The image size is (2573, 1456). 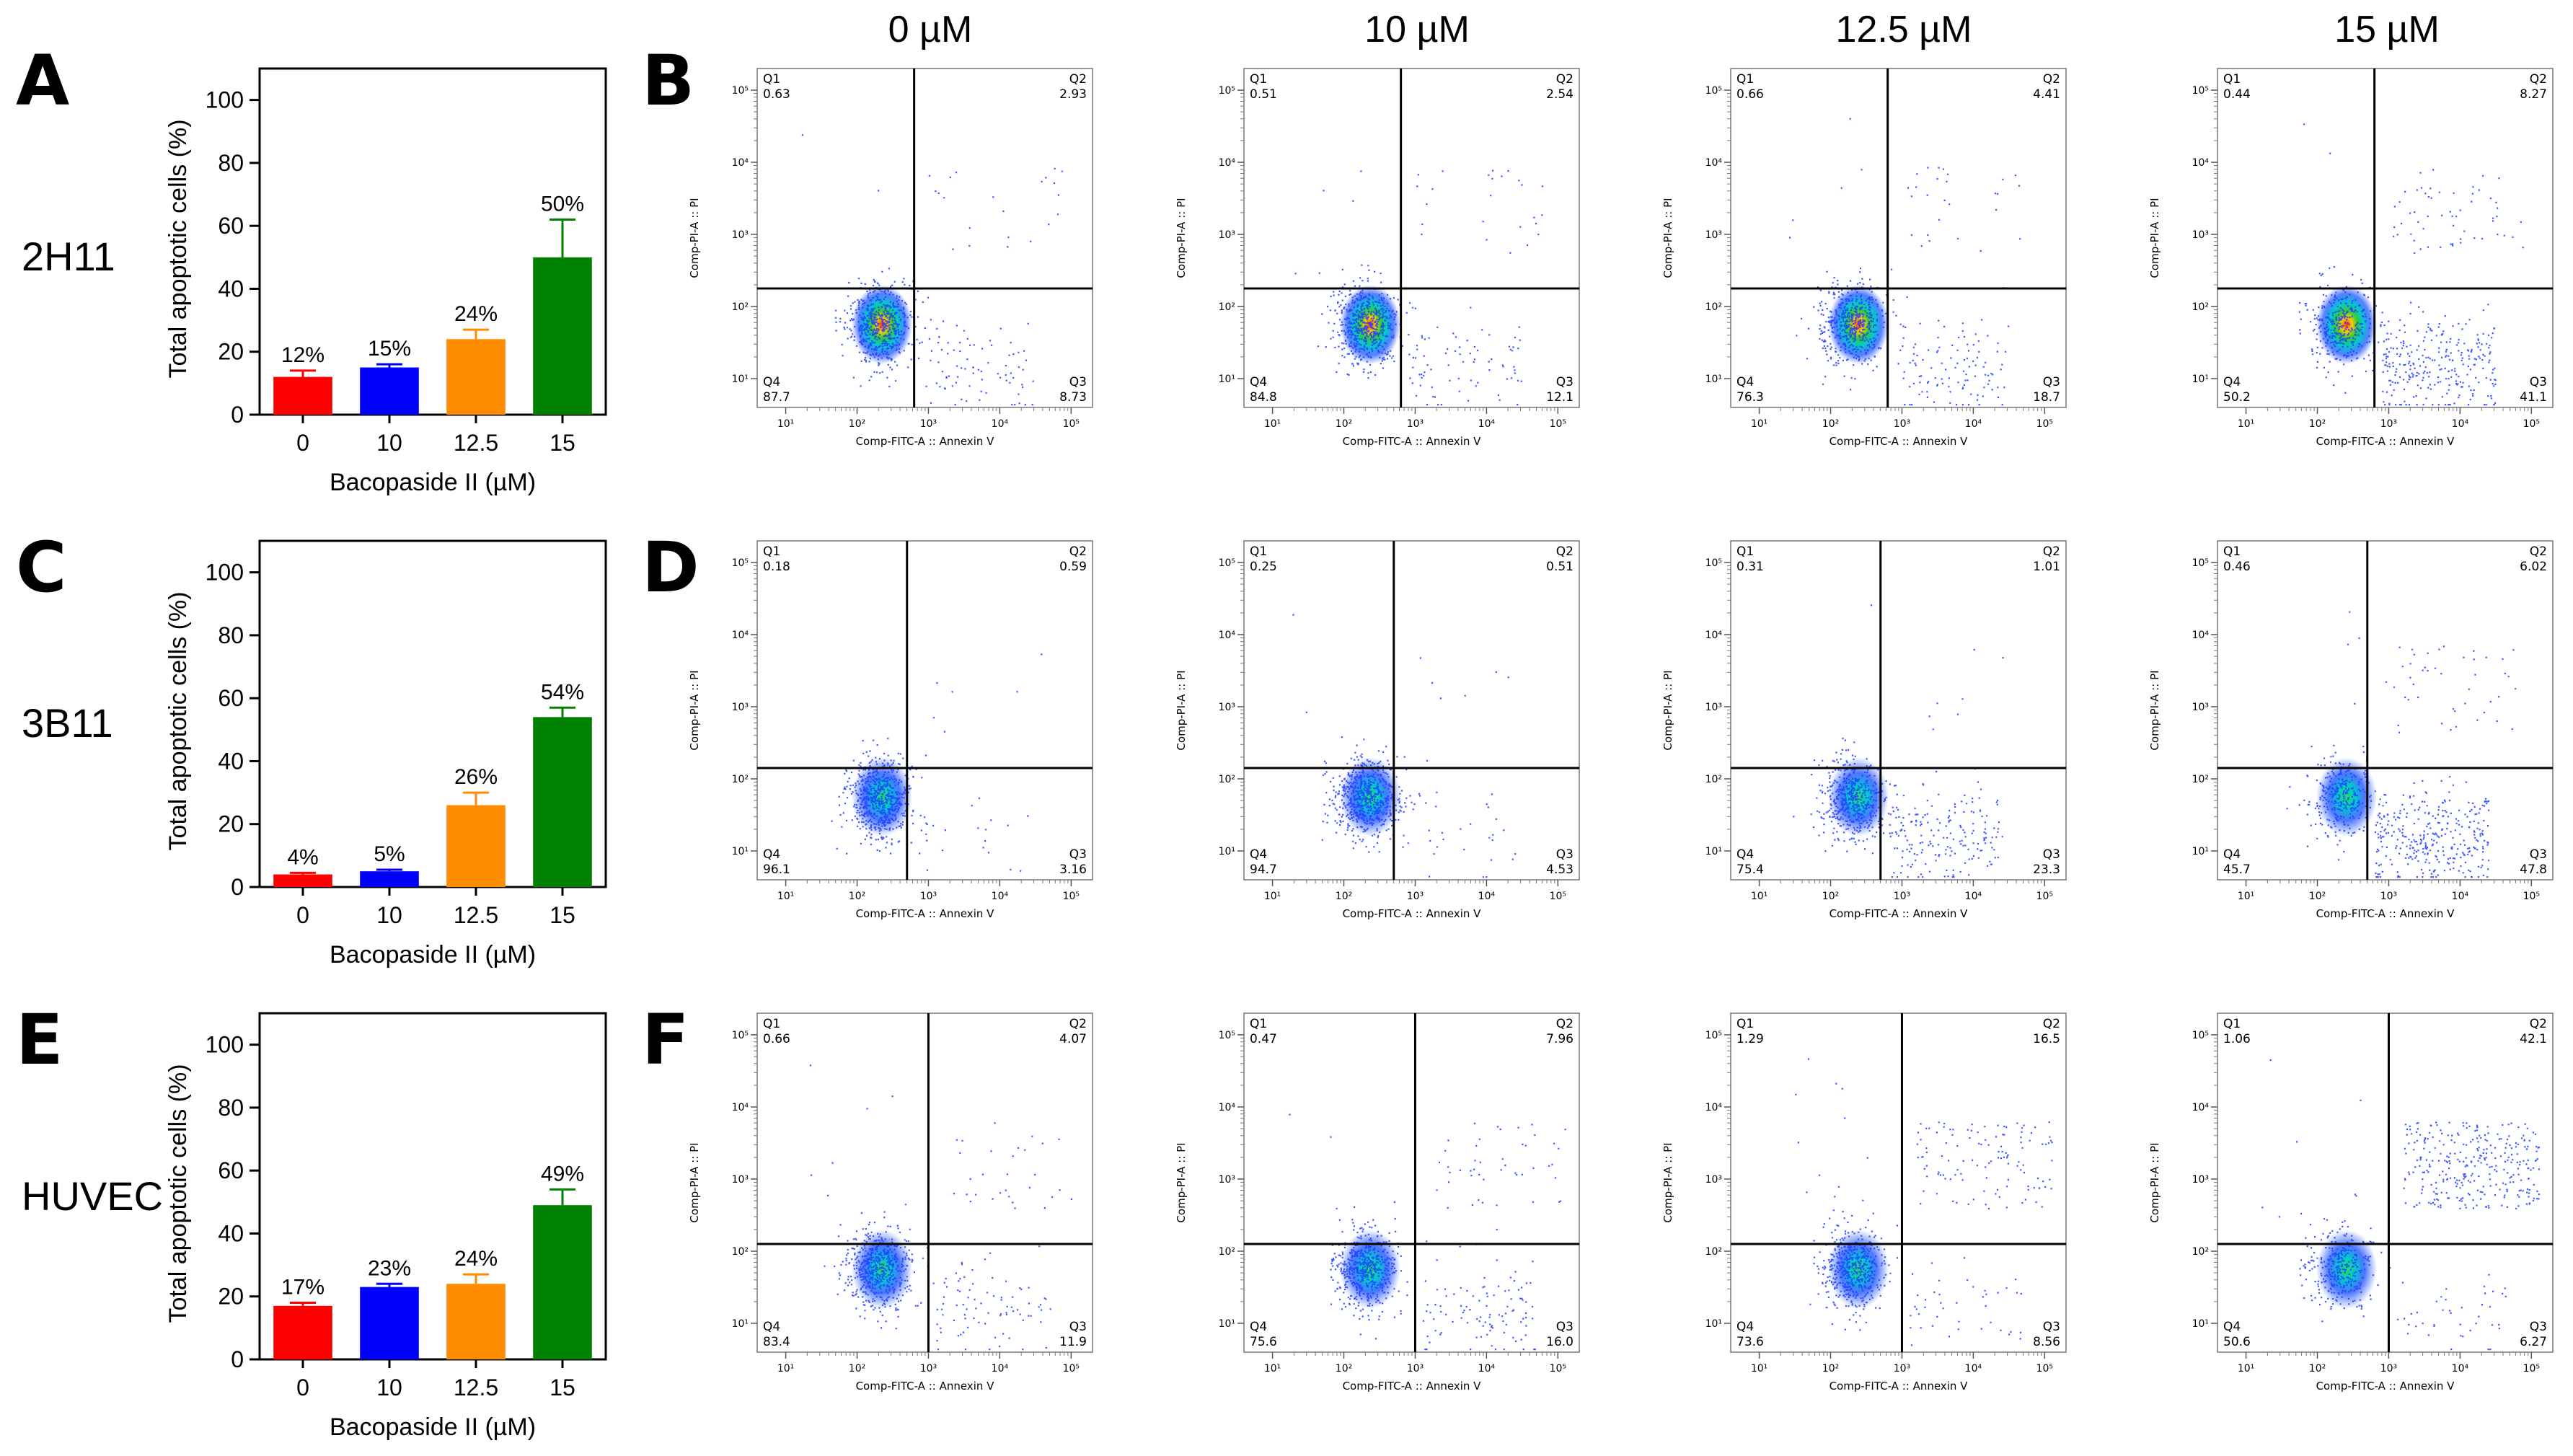 What do you see at coordinates (2046, 1342) in the screenshot?
I see `quadrant-value-q3: 8.56` at bounding box center [2046, 1342].